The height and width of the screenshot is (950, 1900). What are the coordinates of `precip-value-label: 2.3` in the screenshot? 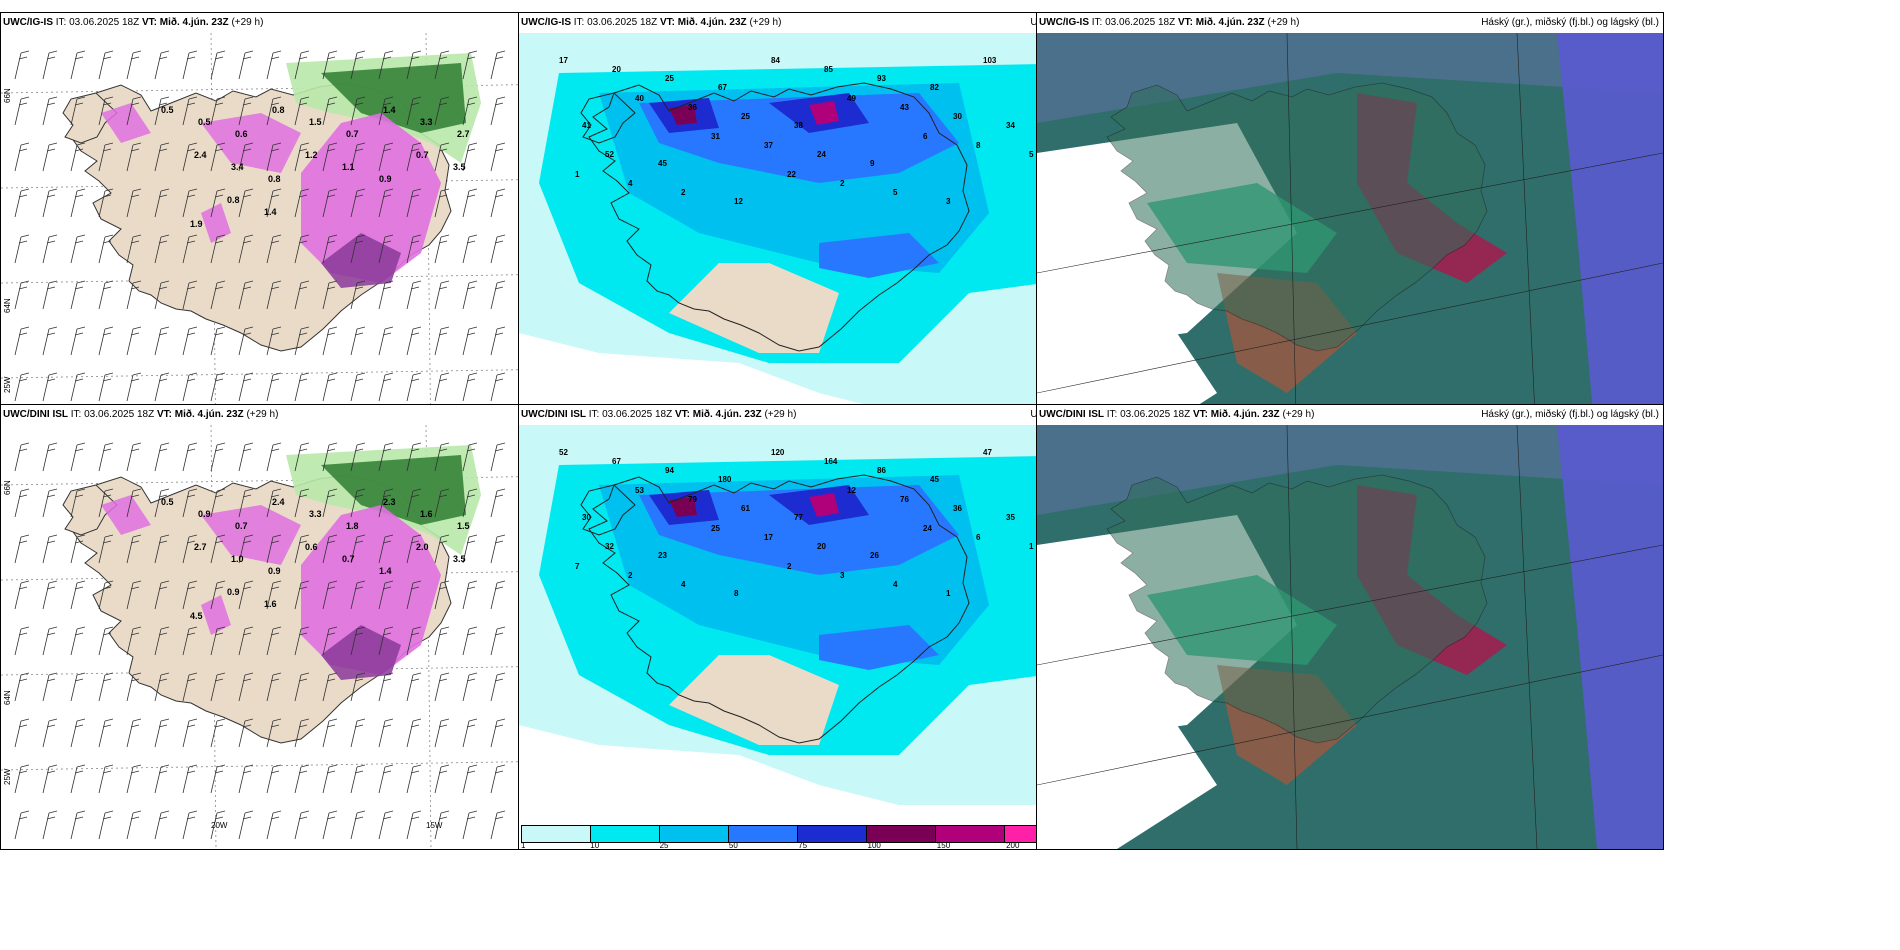 It's located at (389, 502).